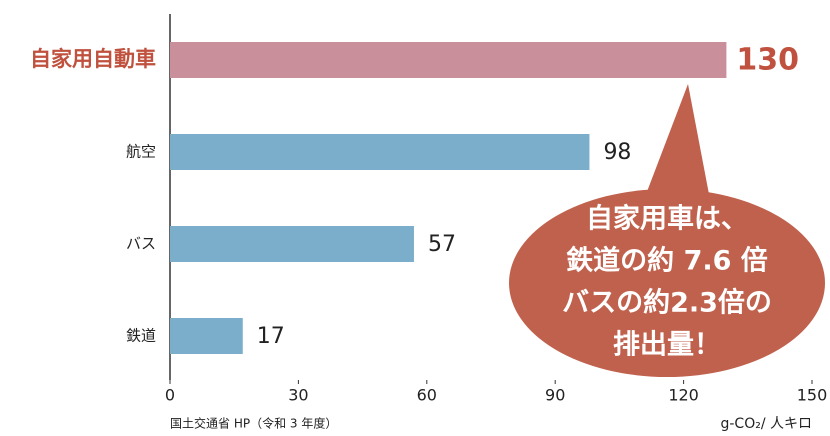  What do you see at coordinates (767, 60) in the screenshot?
I see `value-label: 130` at bounding box center [767, 60].